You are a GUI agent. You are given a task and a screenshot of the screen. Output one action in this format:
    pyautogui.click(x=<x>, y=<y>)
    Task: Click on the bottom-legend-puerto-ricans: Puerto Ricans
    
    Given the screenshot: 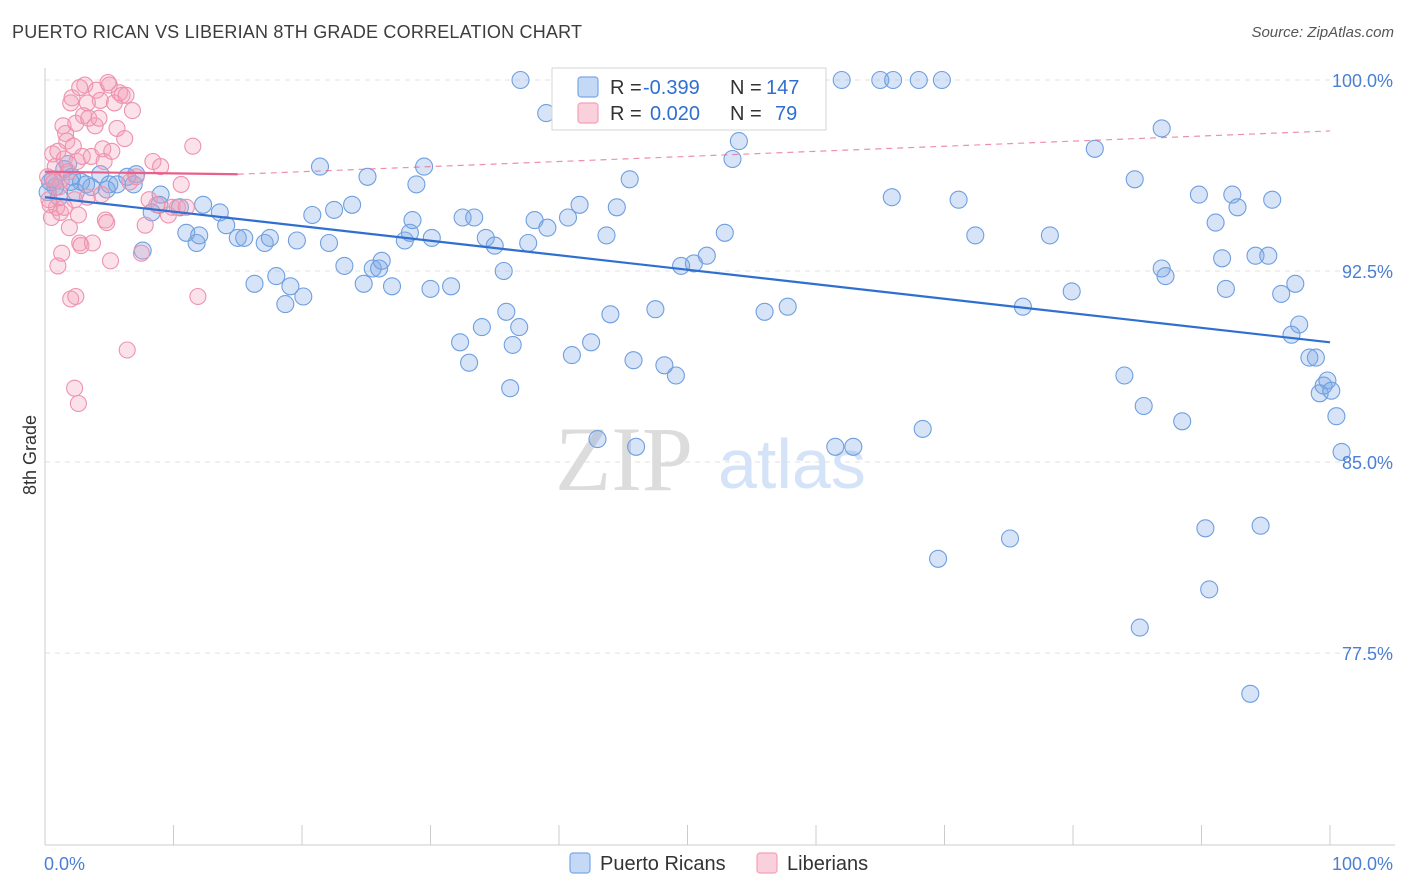 What is the action you would take?
    pyautogui.click(x=663, y=864)
    